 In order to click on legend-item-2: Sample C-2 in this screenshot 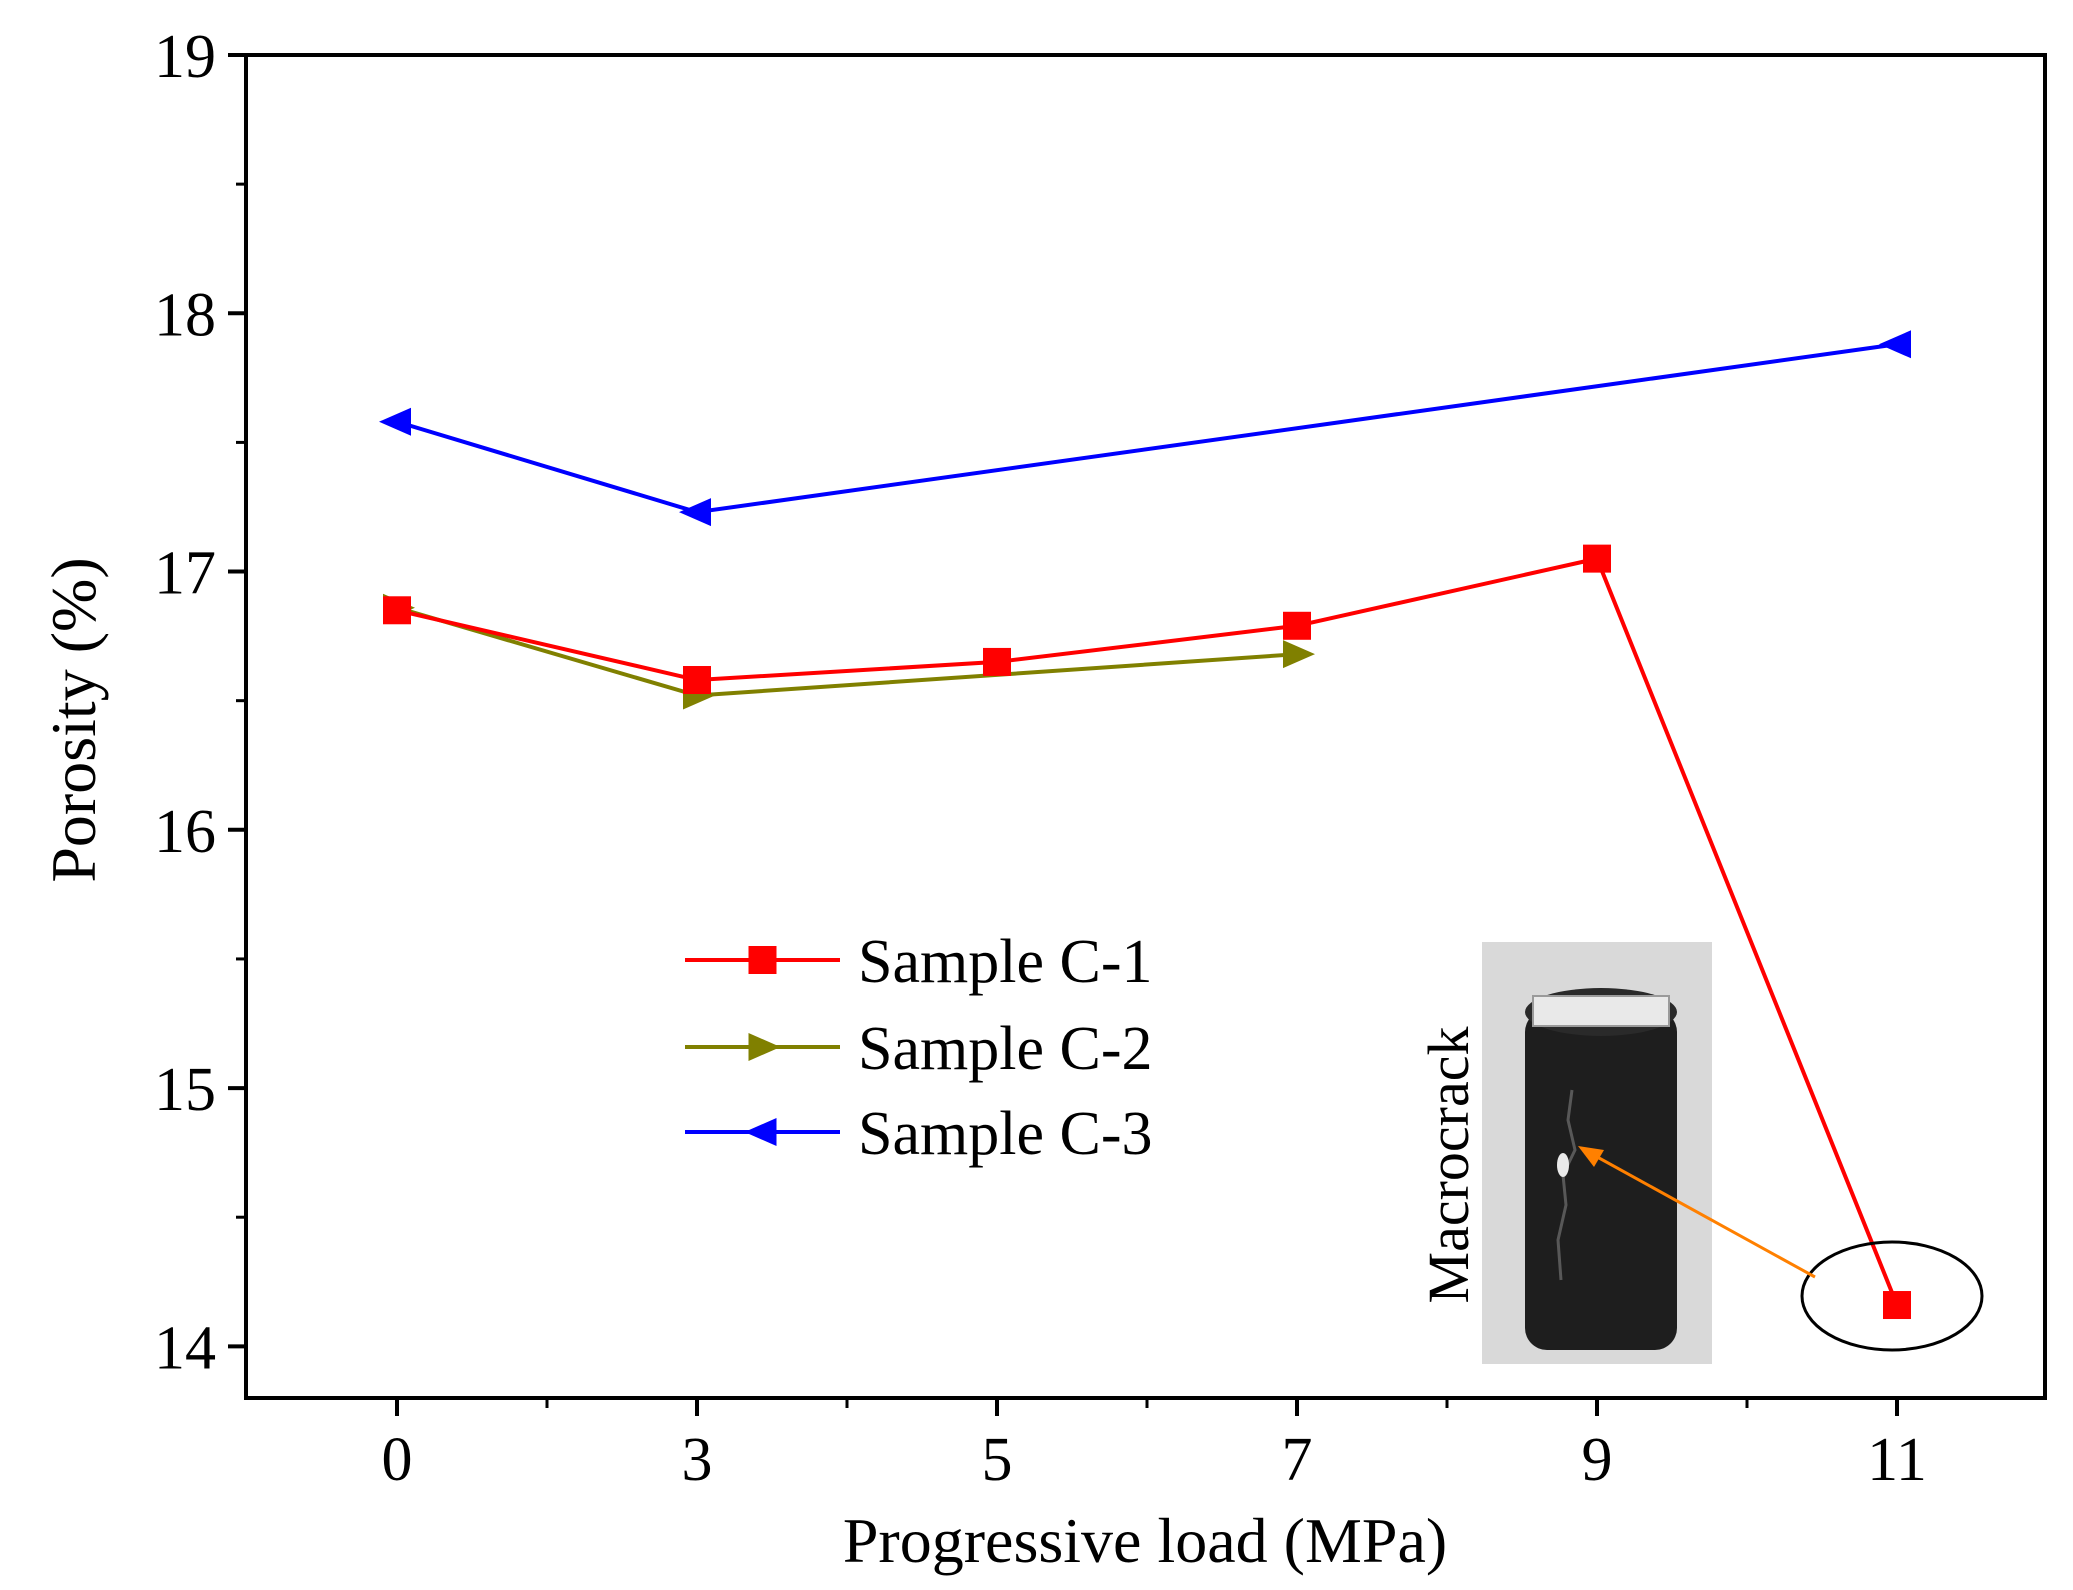, I will do `click(918, 1049)`.